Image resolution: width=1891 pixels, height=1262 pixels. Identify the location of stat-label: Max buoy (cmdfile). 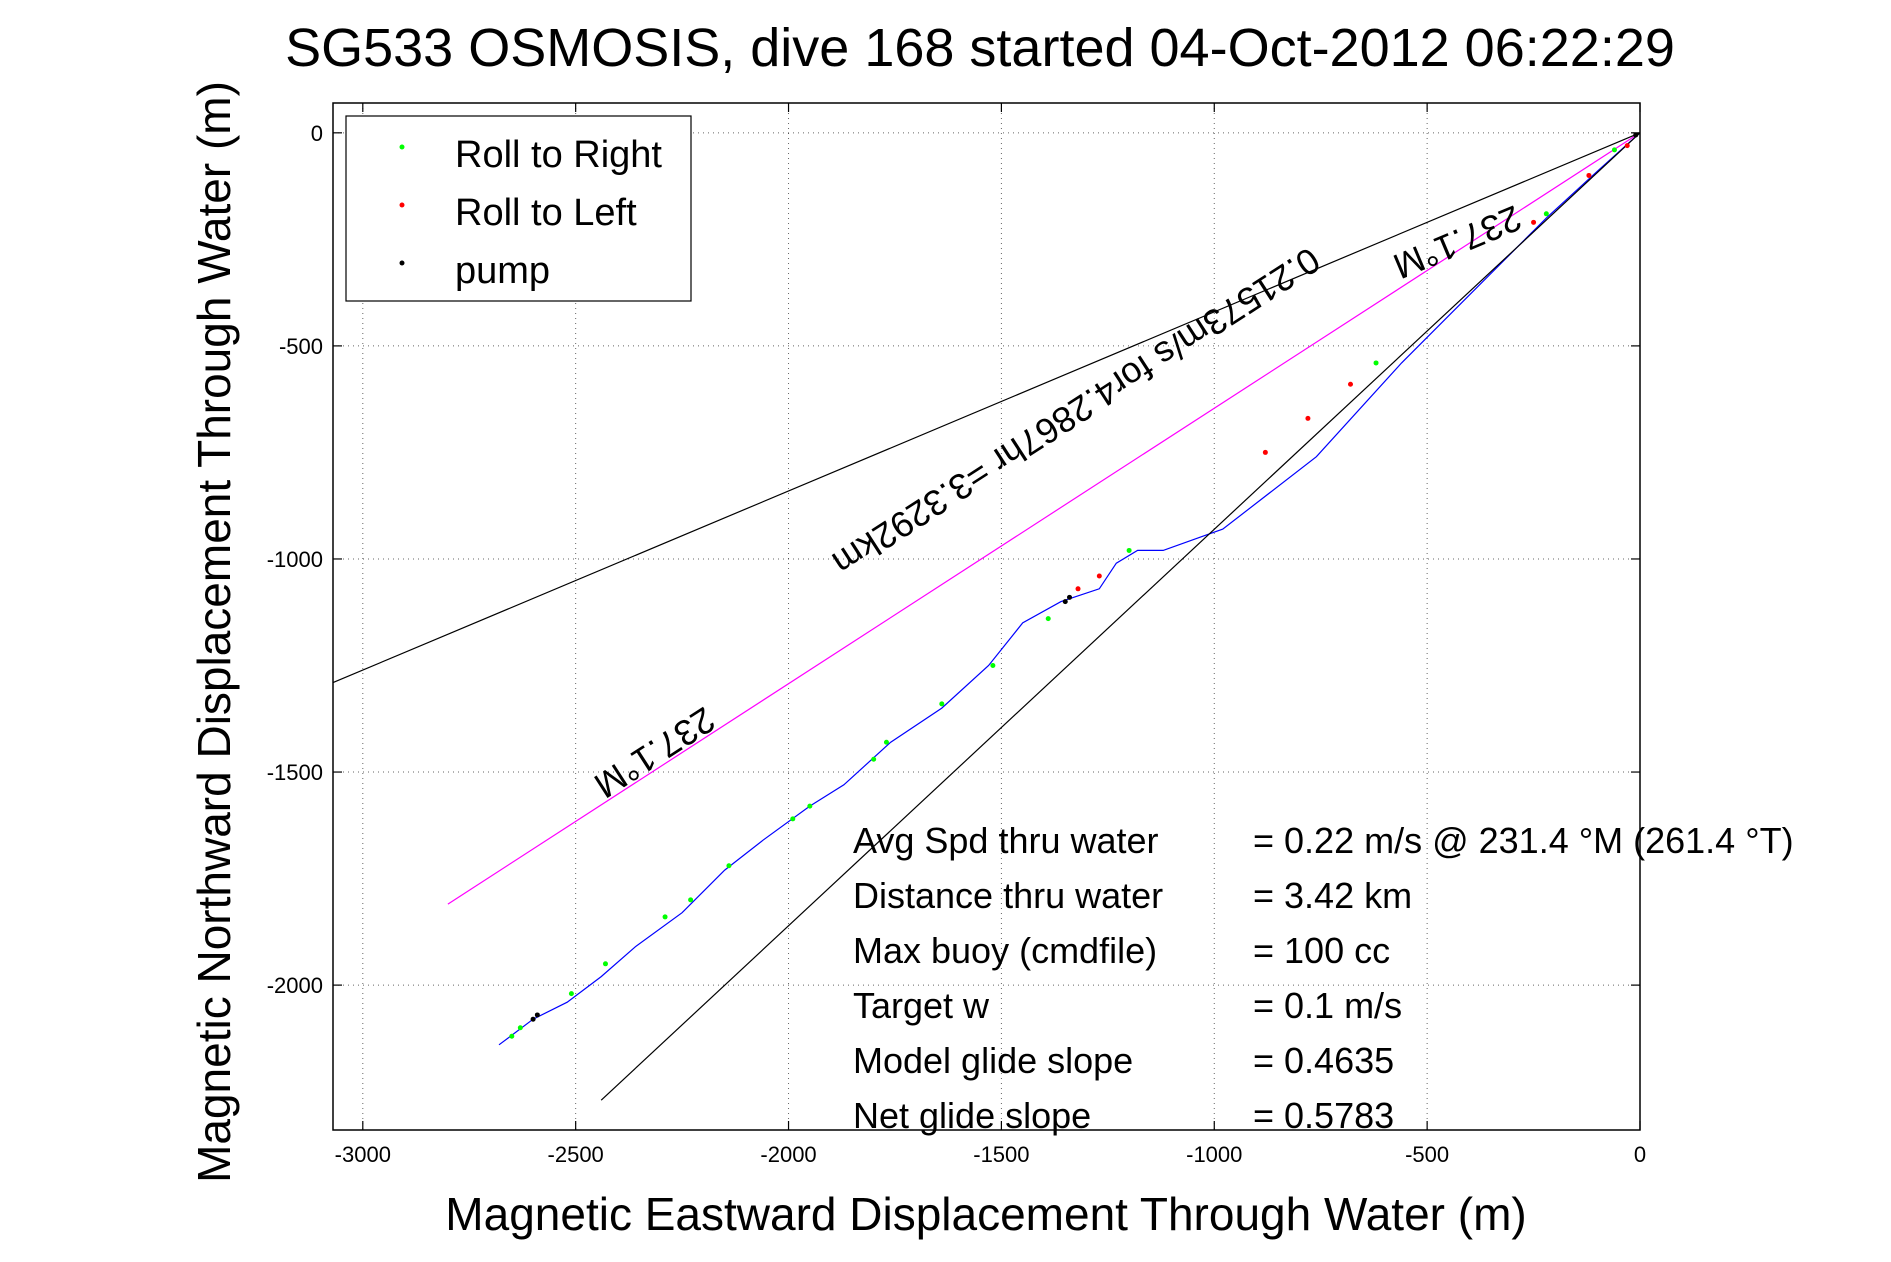
(1005, 950).